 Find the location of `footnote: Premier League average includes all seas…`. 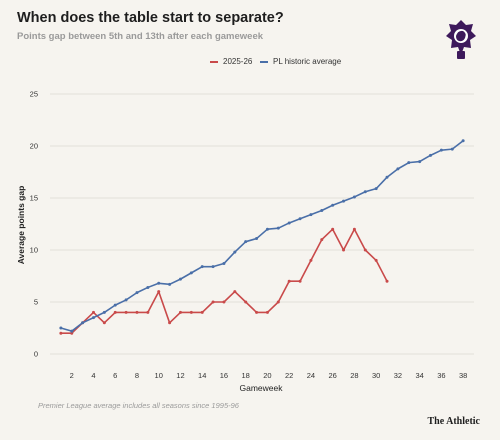

footnote: Premier League average includes all seas… is located at coordinates (138, 405).